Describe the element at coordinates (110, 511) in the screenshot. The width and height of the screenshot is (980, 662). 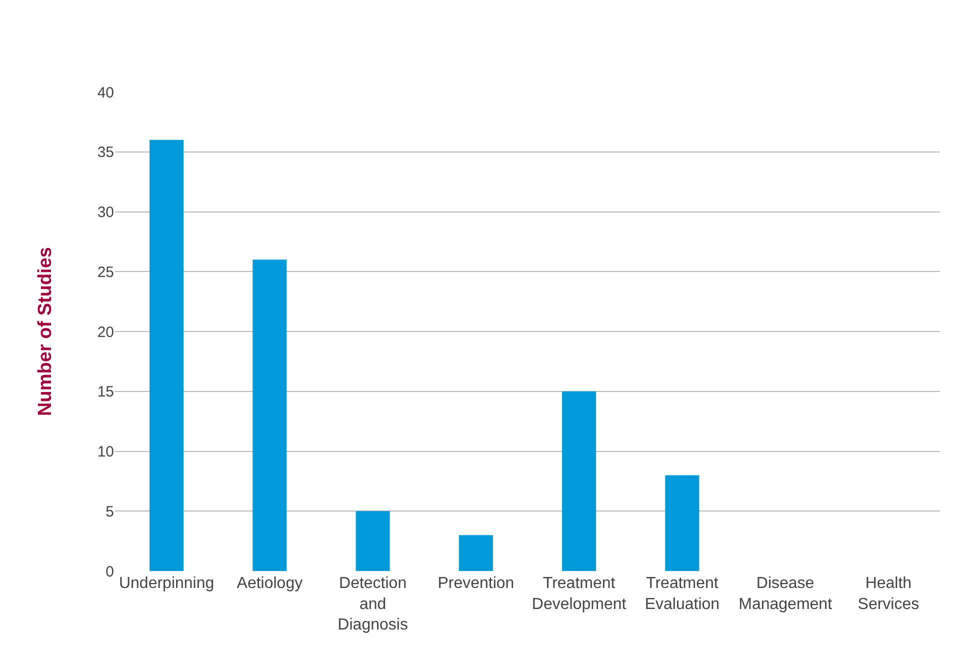
I see `y-tick-label: 5` at that location.